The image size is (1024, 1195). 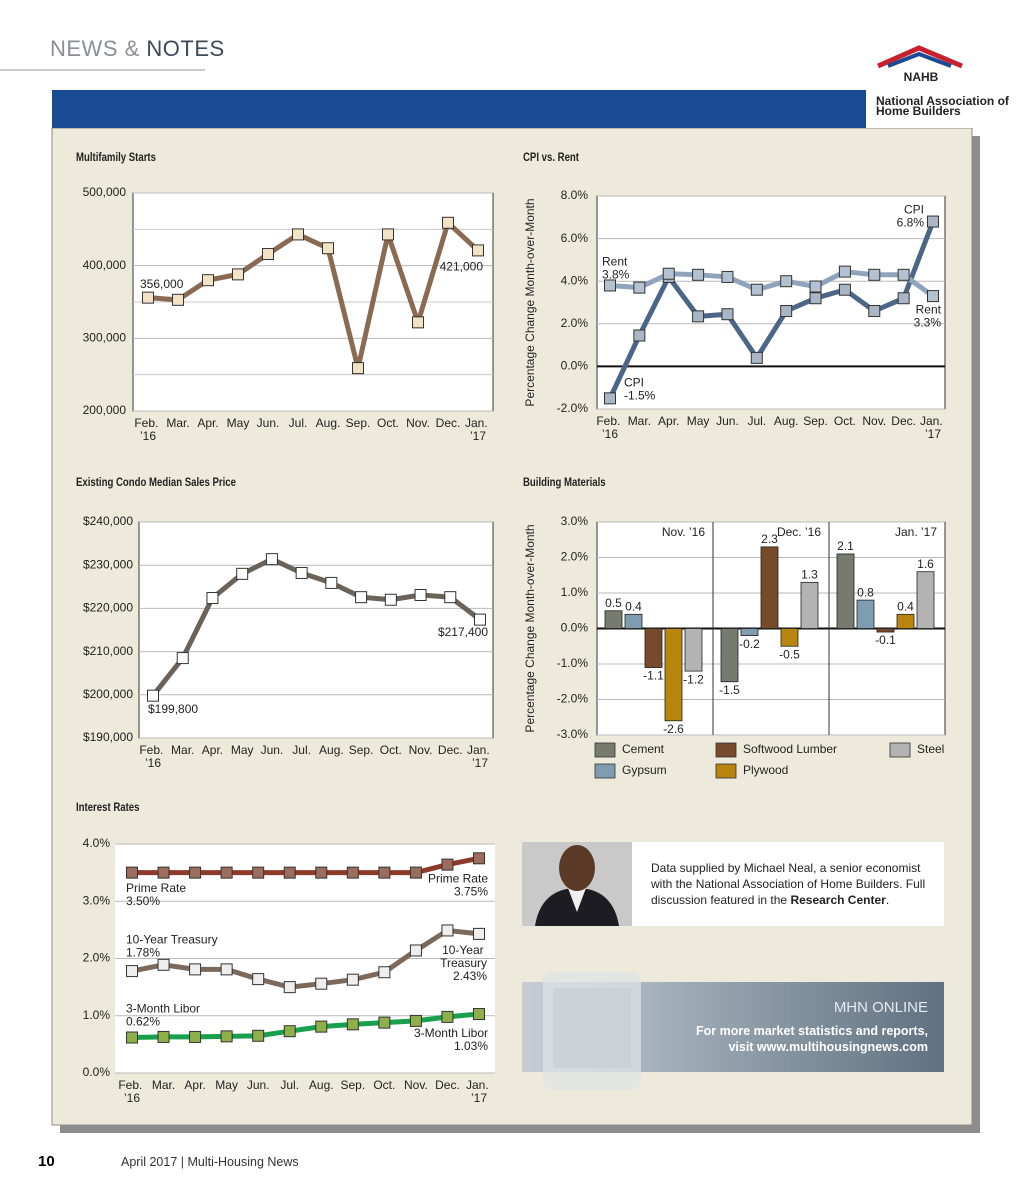 I want to click on legend-label: Cement, so click(x=643, y=749).